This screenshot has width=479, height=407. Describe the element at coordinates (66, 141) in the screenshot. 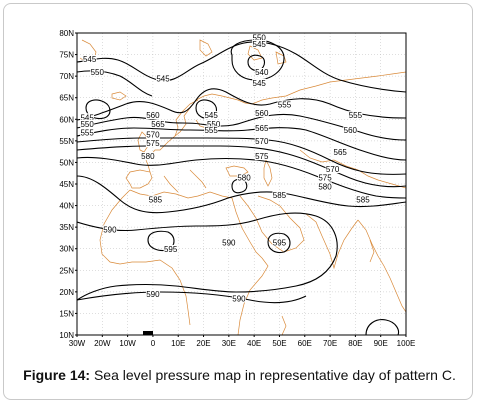

I see `lat-tick-label: 55N` at that location.